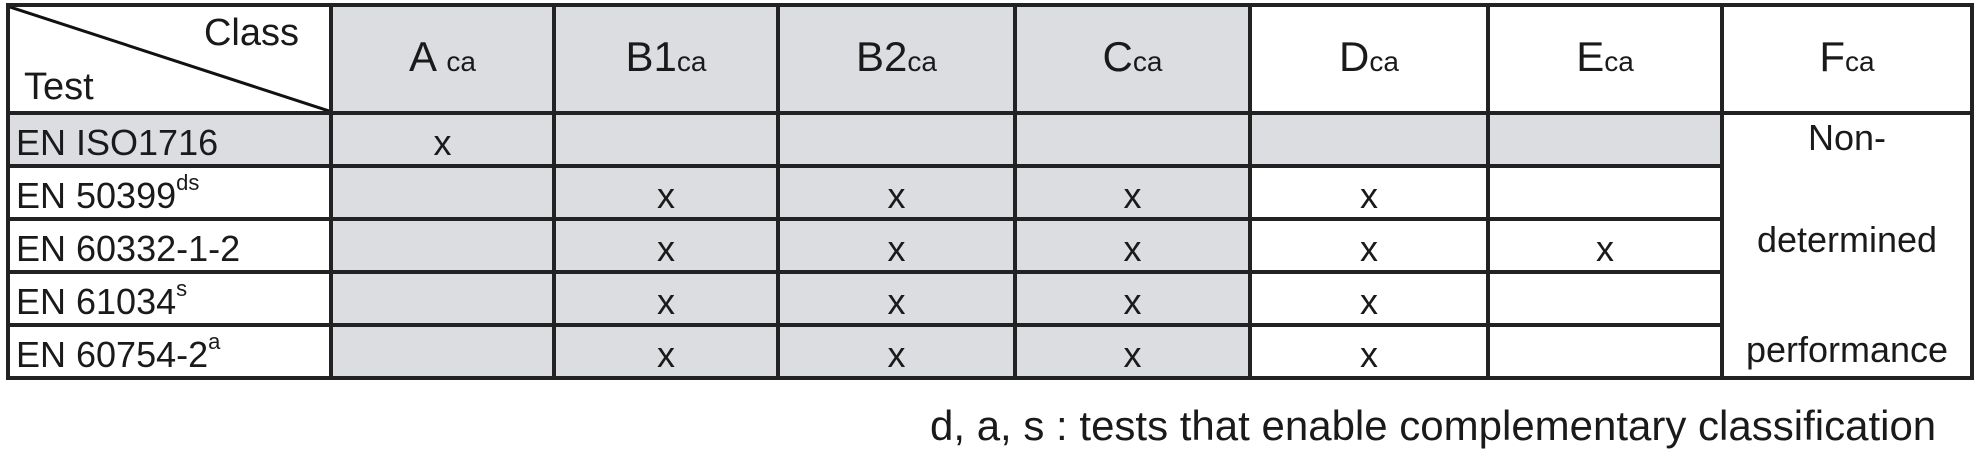 Image resolution: width=1985 pixels, height=465 pixels. Describe the element at coordinates (169, 139) in the screenshot. I see `test-name: EN ISO1716` at that location.